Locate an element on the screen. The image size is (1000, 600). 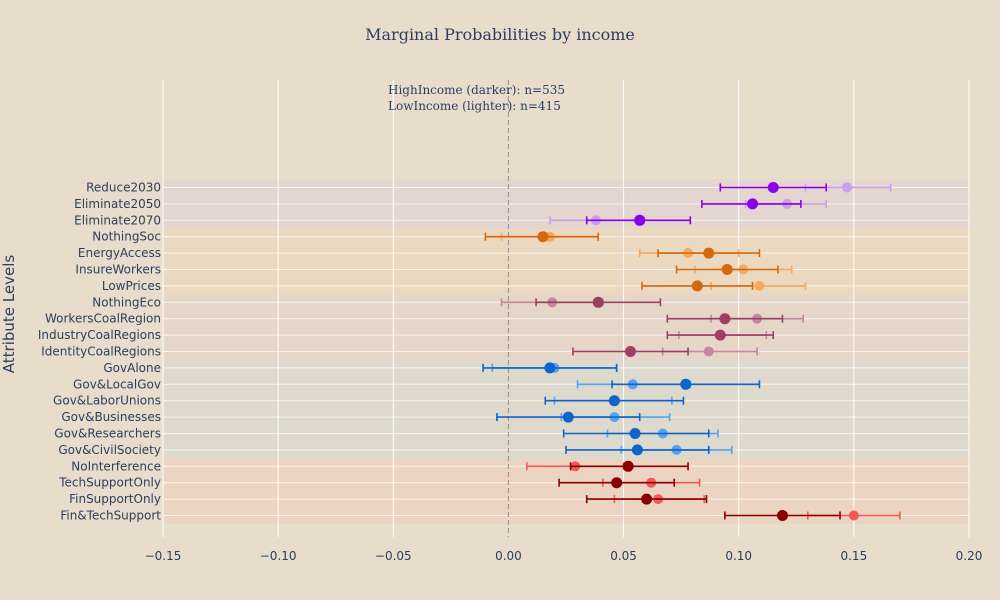
y-axis-title: Attribute Levels is located at coordinates (9, 314).